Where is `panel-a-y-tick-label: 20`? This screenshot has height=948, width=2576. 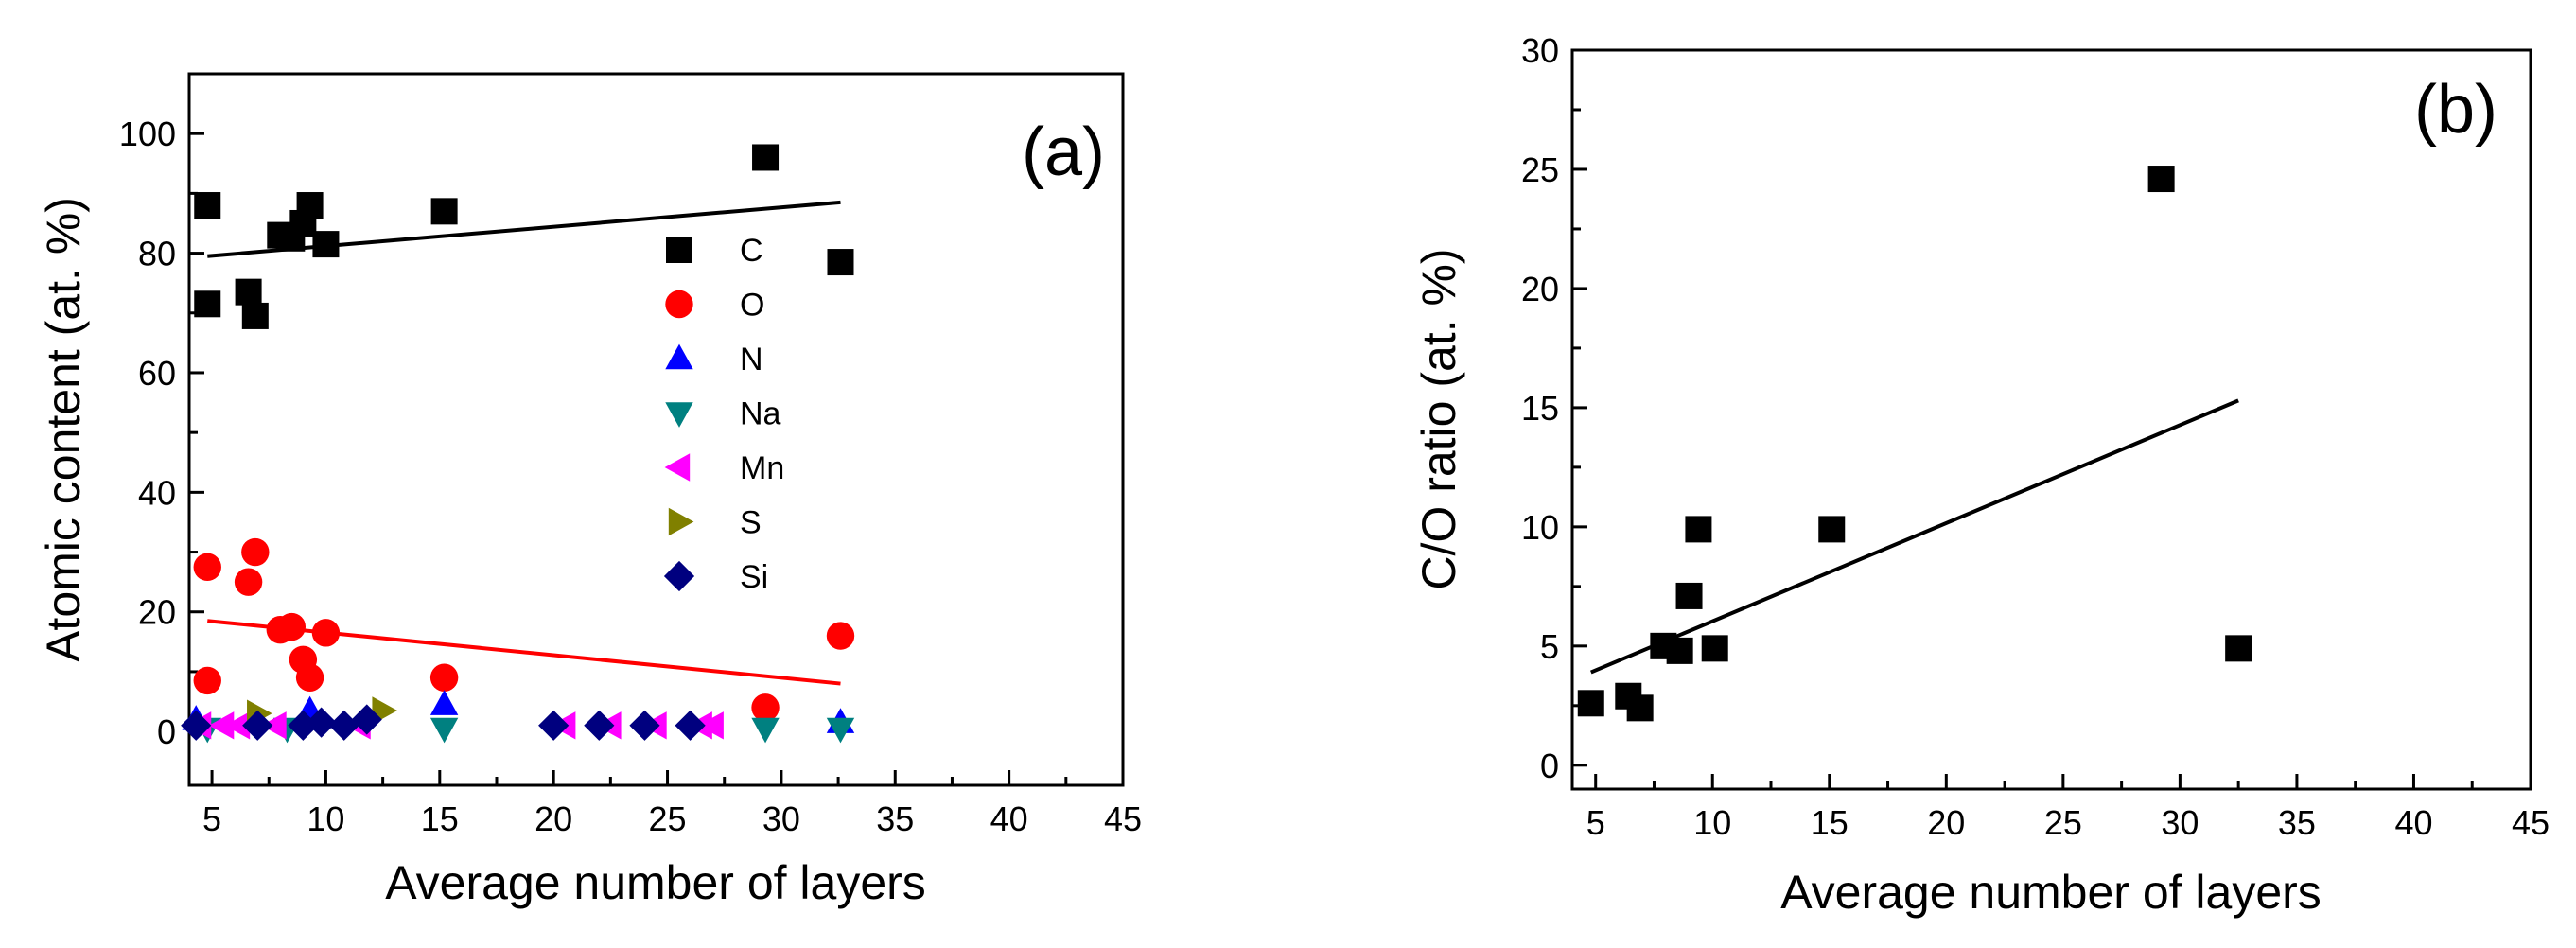 panel-a-y-tick-label: 20 is located at coordinates (157, 613).